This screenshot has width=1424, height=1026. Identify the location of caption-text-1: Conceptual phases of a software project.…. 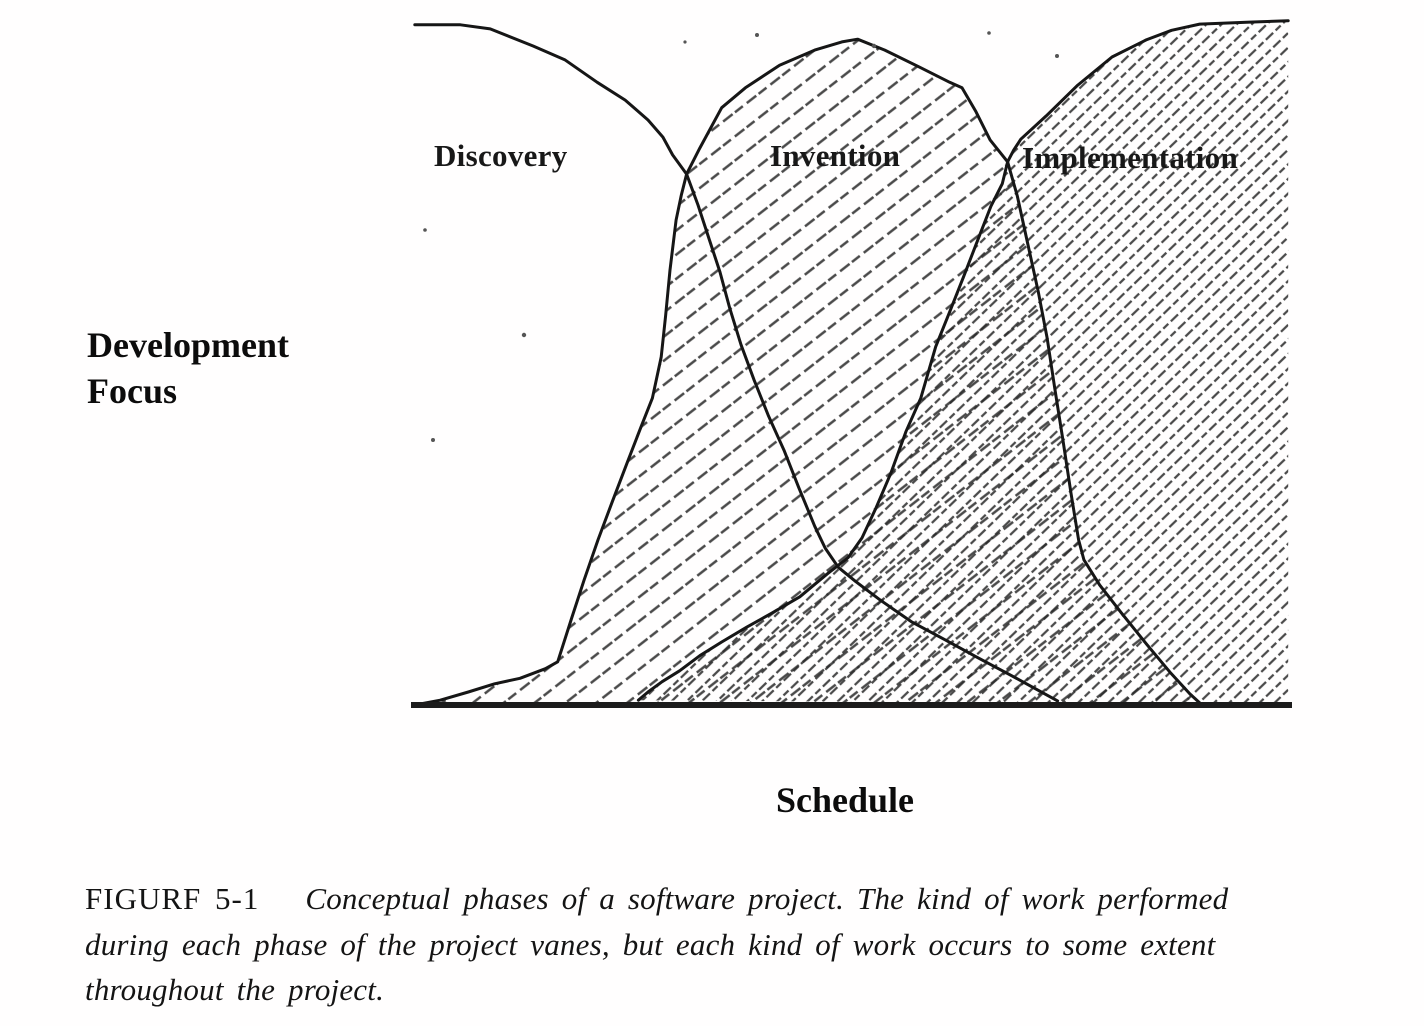
(767, 898).